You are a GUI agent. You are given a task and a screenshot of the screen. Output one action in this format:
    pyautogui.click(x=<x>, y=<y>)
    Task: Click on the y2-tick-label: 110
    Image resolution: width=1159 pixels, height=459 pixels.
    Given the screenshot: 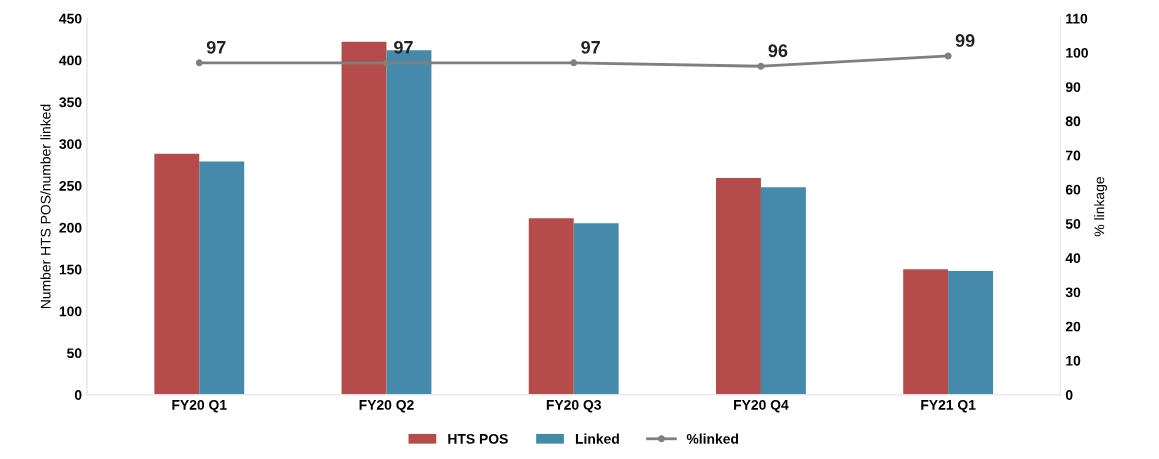 What is the action you would take?
    pyautogui.click(x=1077, y=18)
    